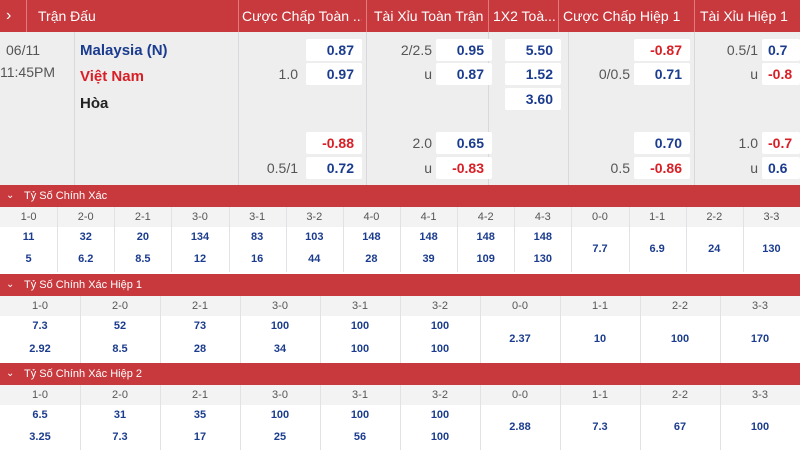  I want to click on ou-h1-over-odds-2: -0.7, so click(781, 143).